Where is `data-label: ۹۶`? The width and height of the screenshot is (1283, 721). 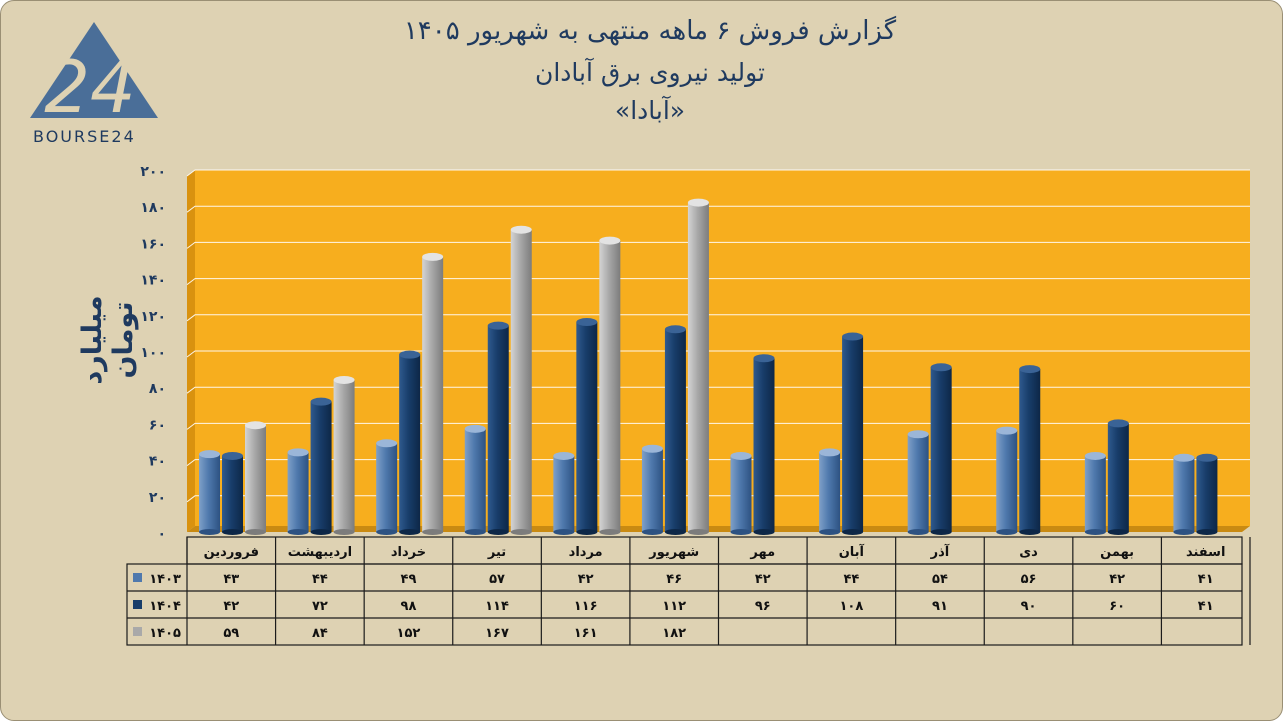
data-label: ۹۶ is located at coordinates (763, 606).